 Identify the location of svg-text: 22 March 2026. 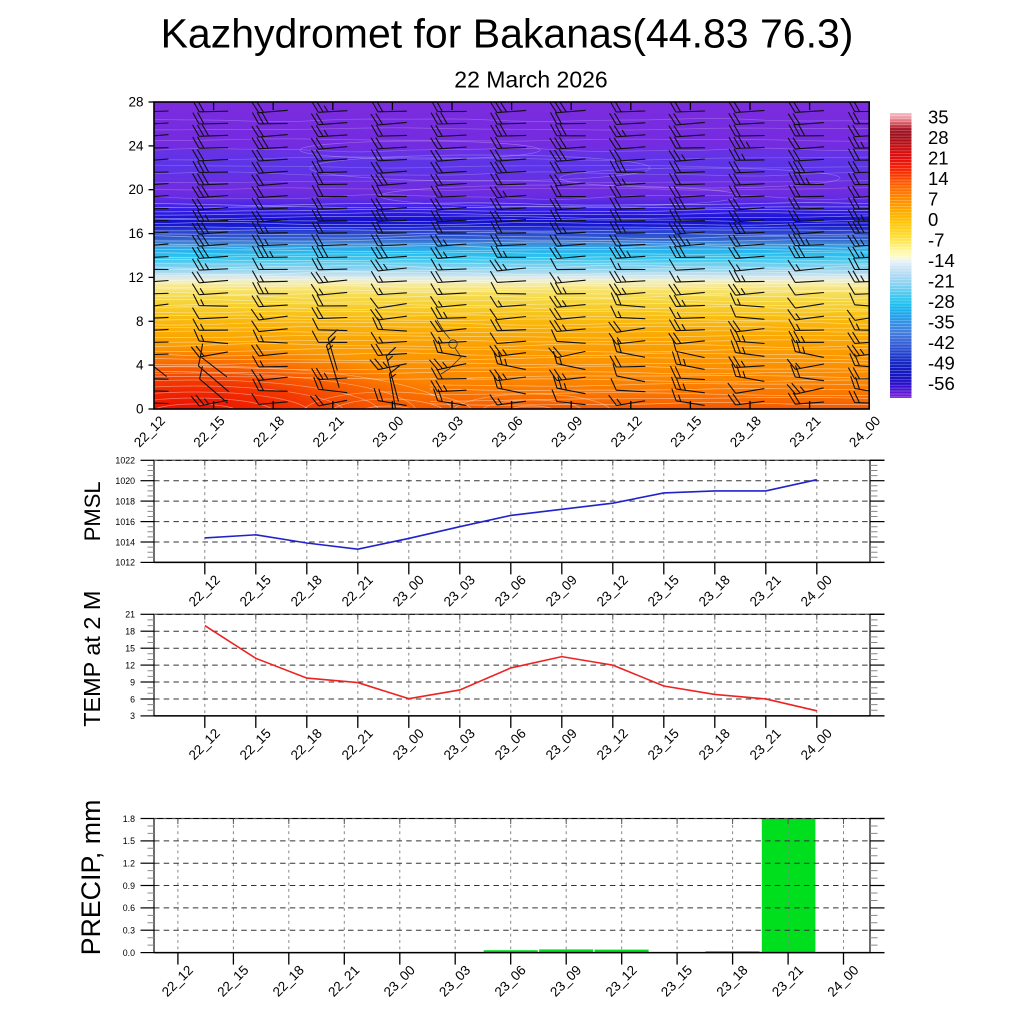
(530, 80).